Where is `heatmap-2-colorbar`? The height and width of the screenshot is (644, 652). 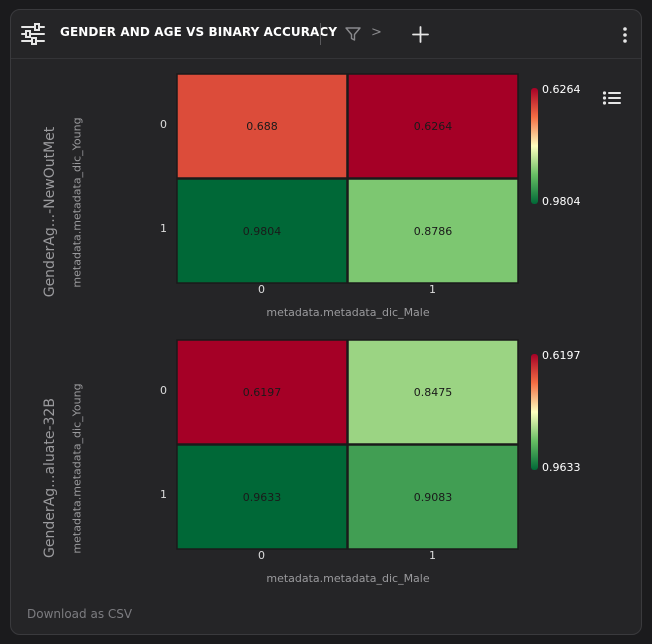
heatmap-2-colorbar is located at coordinates (534, 412).